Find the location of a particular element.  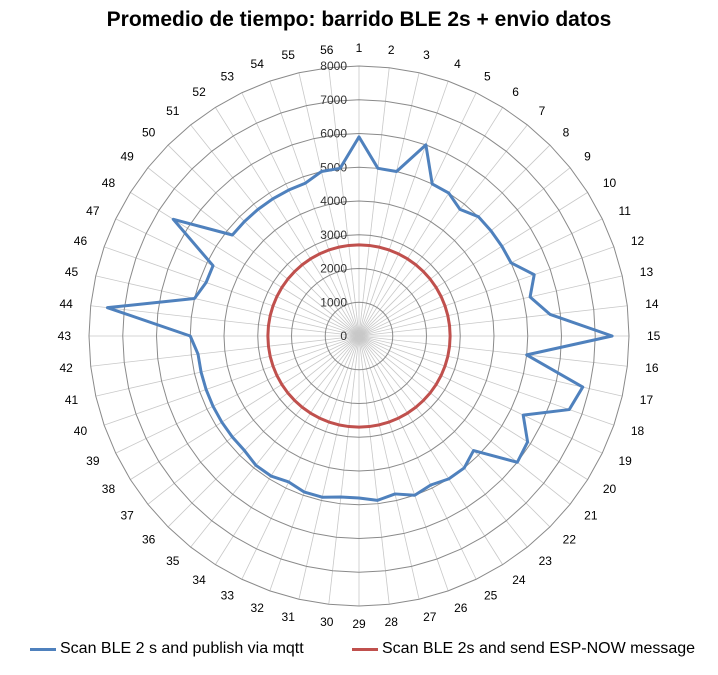

category-label-24: 24 is located at coordinates (519, 580).